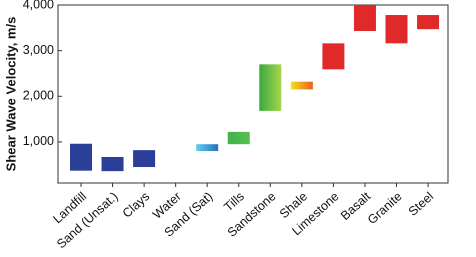  What do you see at coordinates (10, 94) in the screenshot?
I see `y-axis-label: Shear Wave Velocity, m/s` at bounding box center [10, 94].